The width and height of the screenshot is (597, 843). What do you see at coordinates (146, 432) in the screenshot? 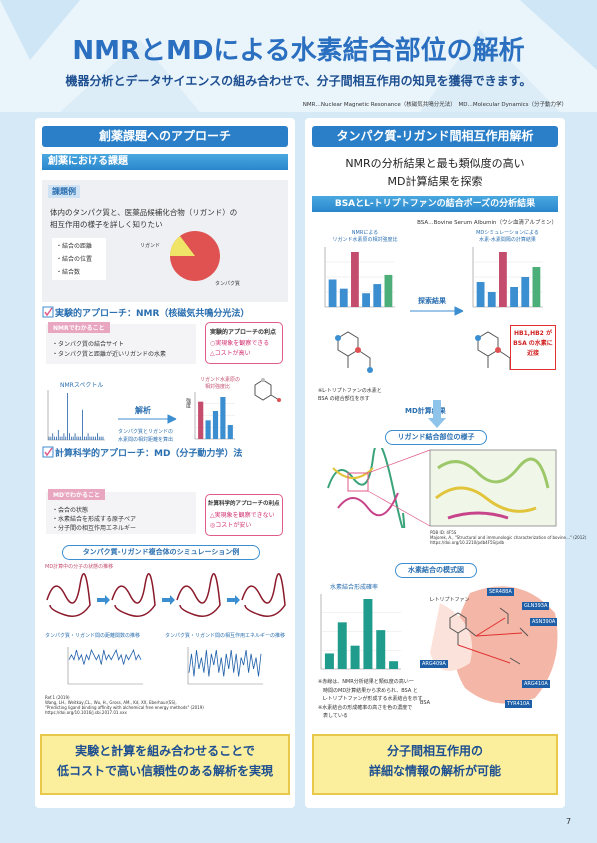
I see `caption: タンパク質とリガンドの` at bounding box center [146, 432].